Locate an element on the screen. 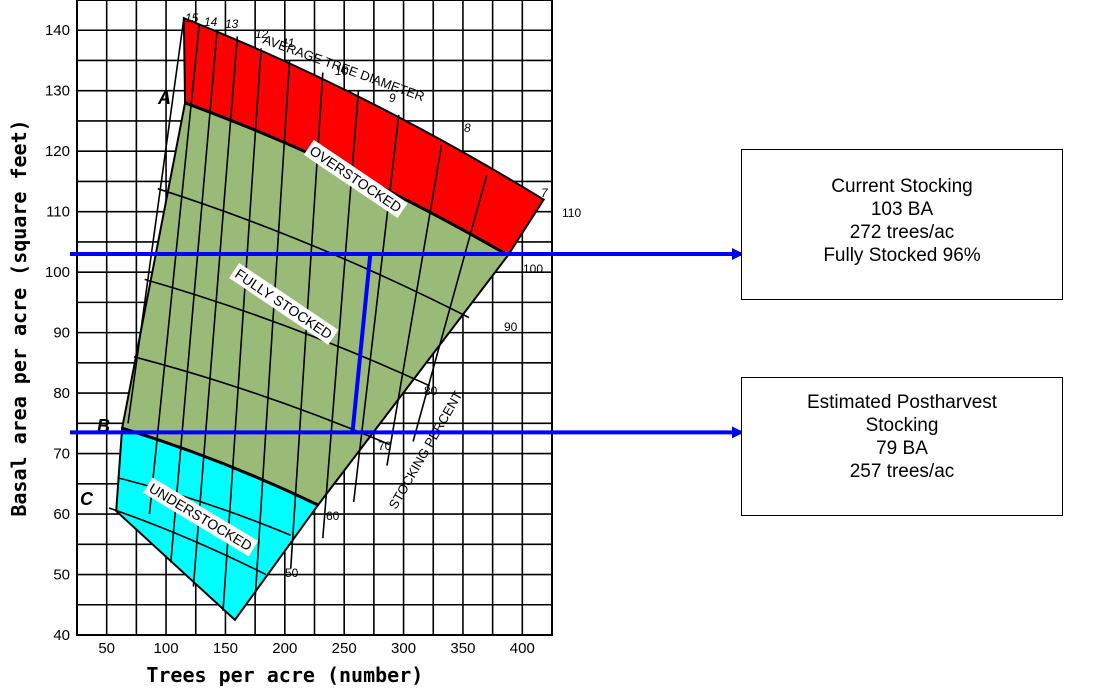 The width and height of the screenshot is (1096, 688). y-tick-label: 80 is located at coordinates (61, 393).